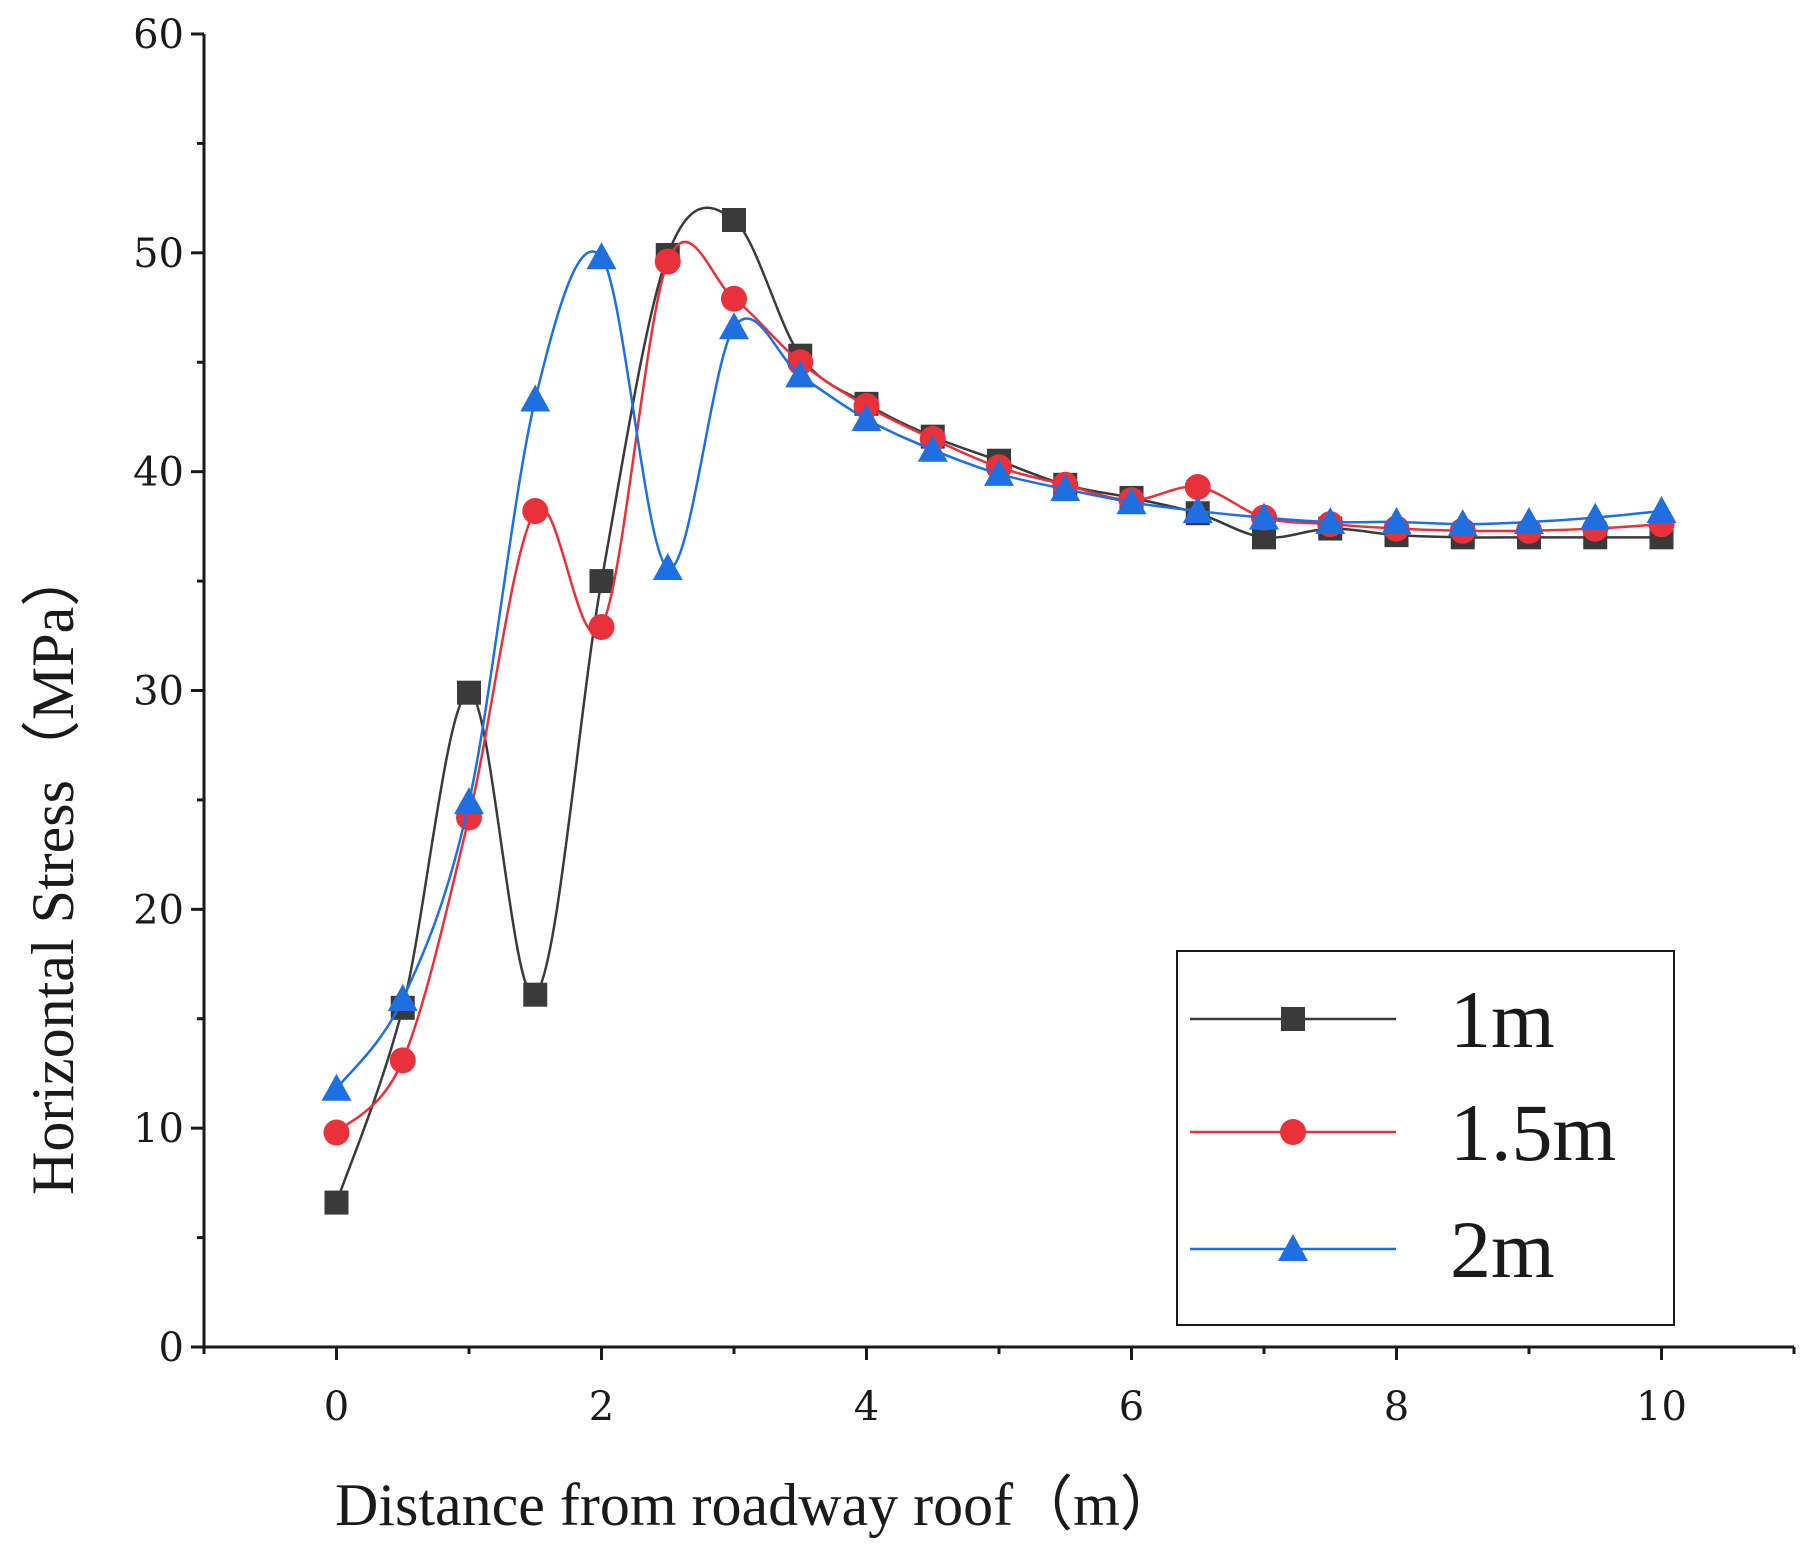 This screenshot has height=1548, width=1809. I want to click on y-tick-label: 60, so click(158, 35).